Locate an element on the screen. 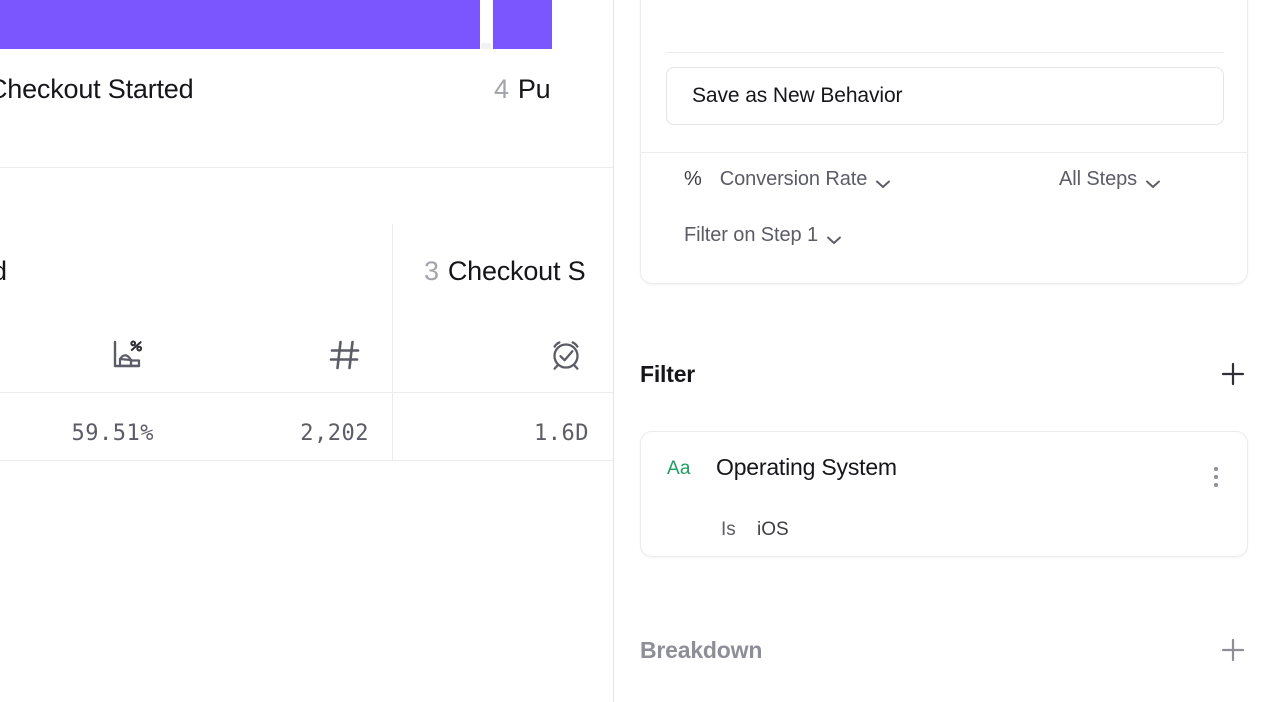 This screenshot has height=702, width=1270. filter-property-row: Aa Operating System is located at coordinates (945, 470).